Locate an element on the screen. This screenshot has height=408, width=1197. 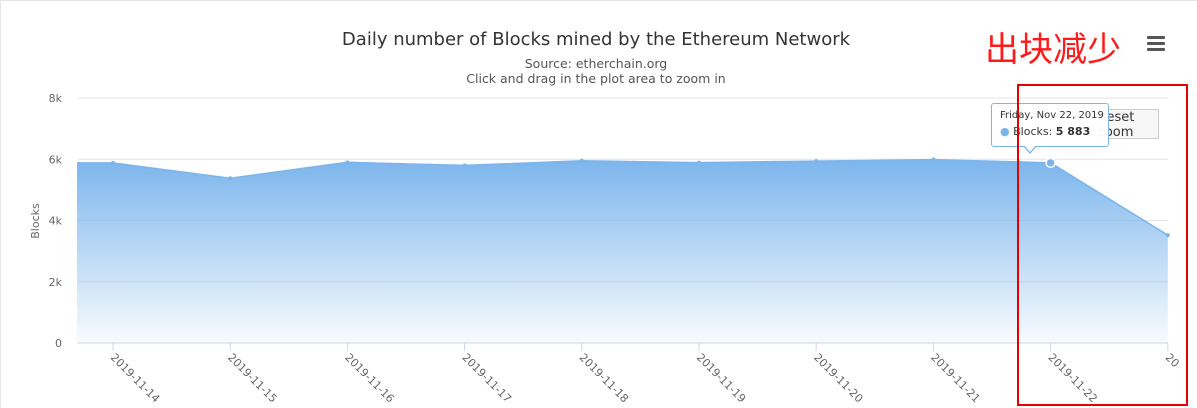
y-tick-label: 8k is located at coordinates (56, 98).